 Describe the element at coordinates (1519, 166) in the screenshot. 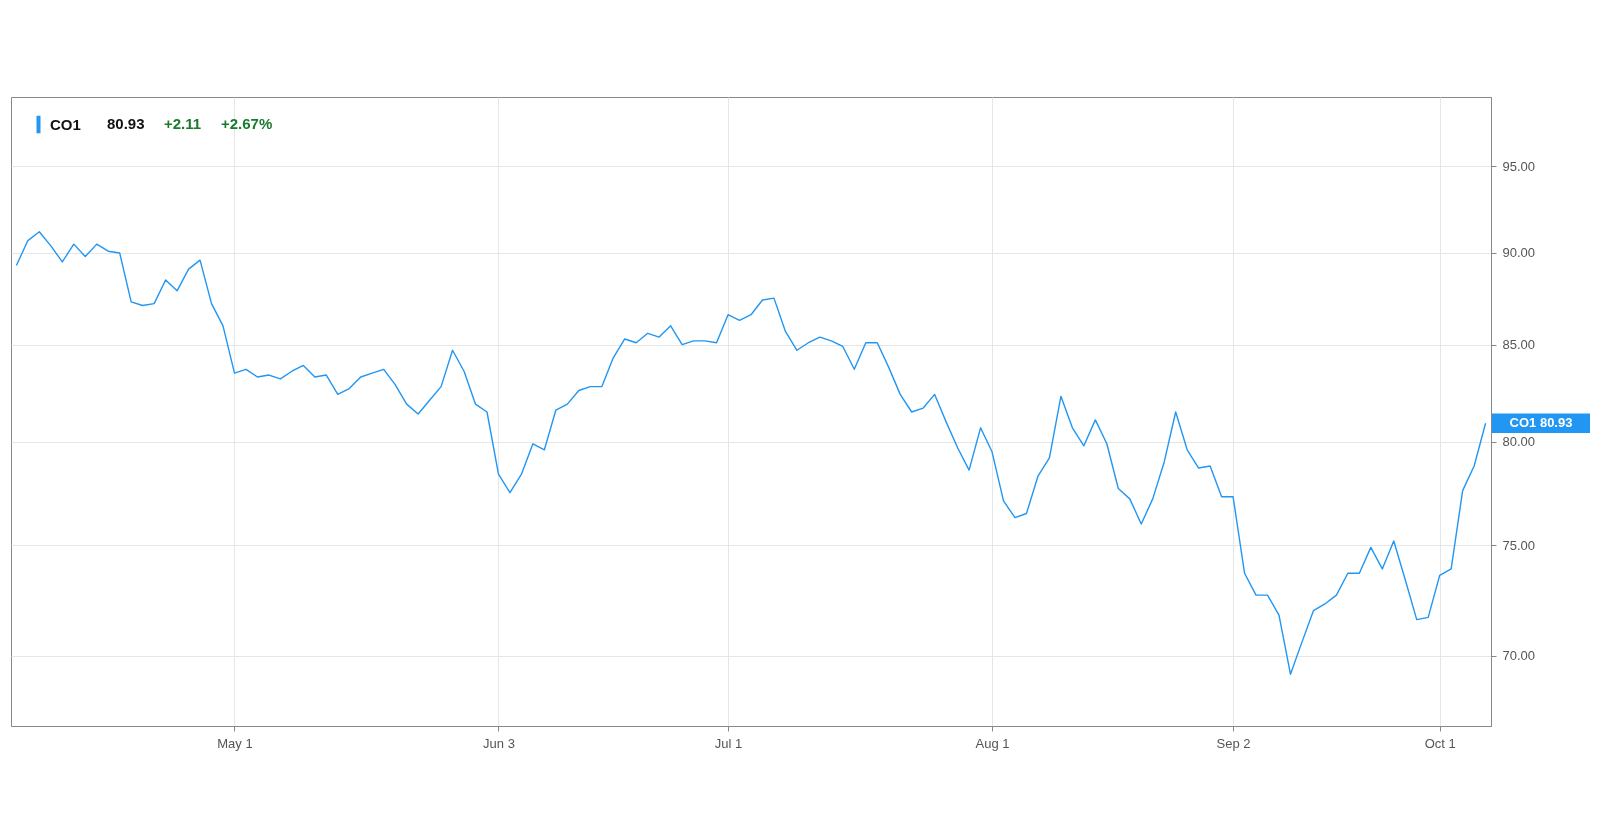

I see `y-tick-label: 95.00` at that location.